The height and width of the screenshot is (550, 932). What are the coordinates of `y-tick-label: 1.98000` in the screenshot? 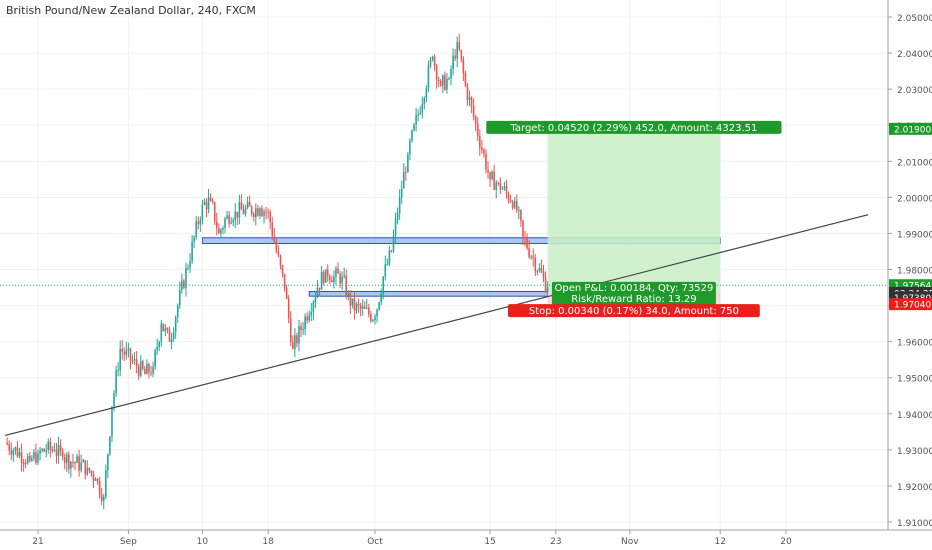 It's located at (914, 272).